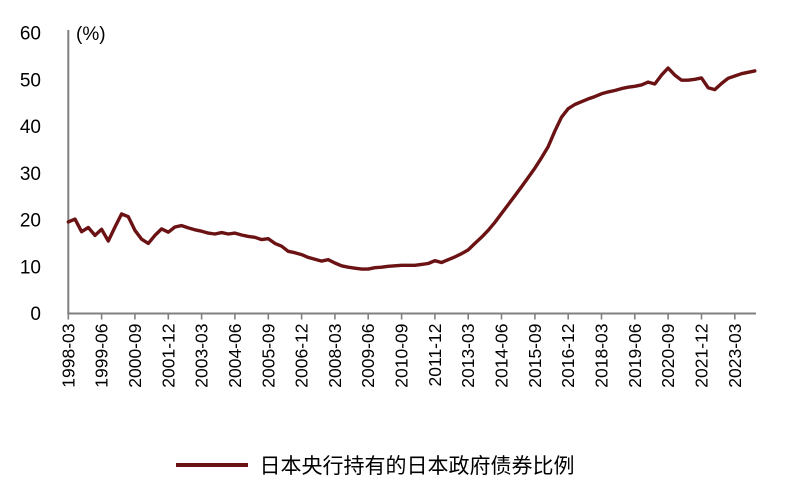  What do you see at coordinates (30, 80) in the screenshot?
I see `y-tick-label: 50` at bounding box center [30, 80].